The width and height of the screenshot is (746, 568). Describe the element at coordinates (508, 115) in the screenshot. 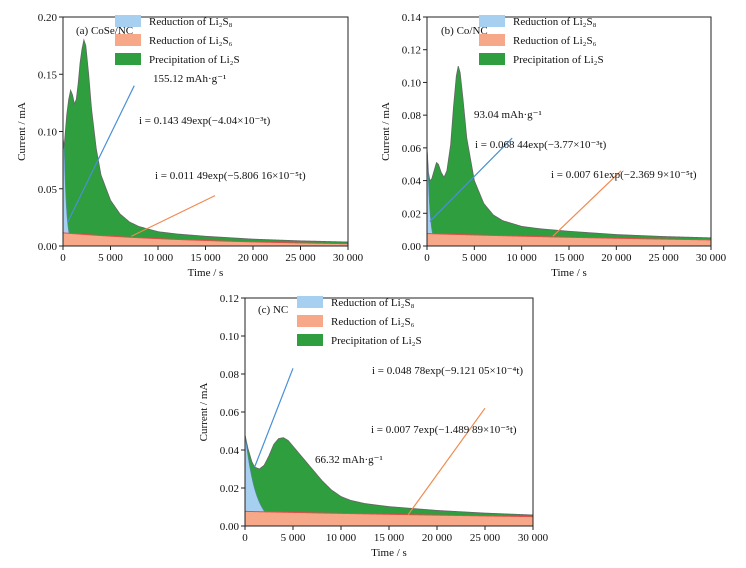

I see `capacity-label: 93.04 mAh·g⁻¹` at that location.